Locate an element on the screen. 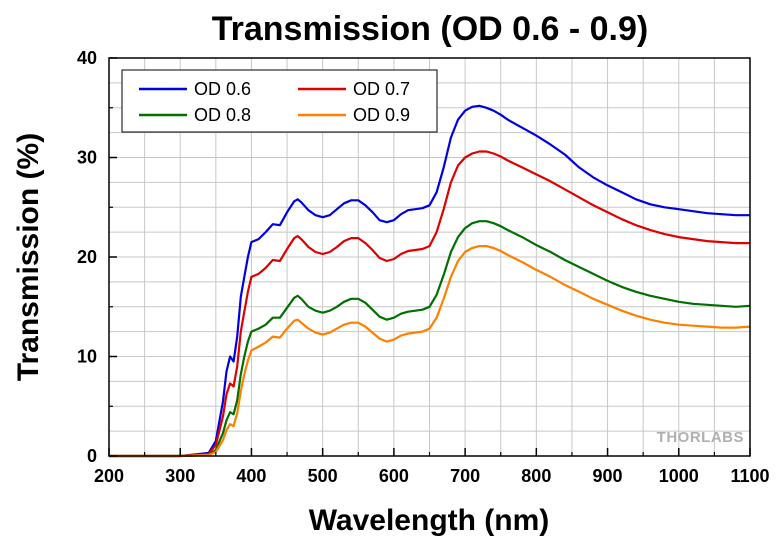 The width and height of the screenshot is (780, 539). legend: OD 0.6 OD 0.7 OD 0.8 OD 0.9 is located at coordinates (279, 101).